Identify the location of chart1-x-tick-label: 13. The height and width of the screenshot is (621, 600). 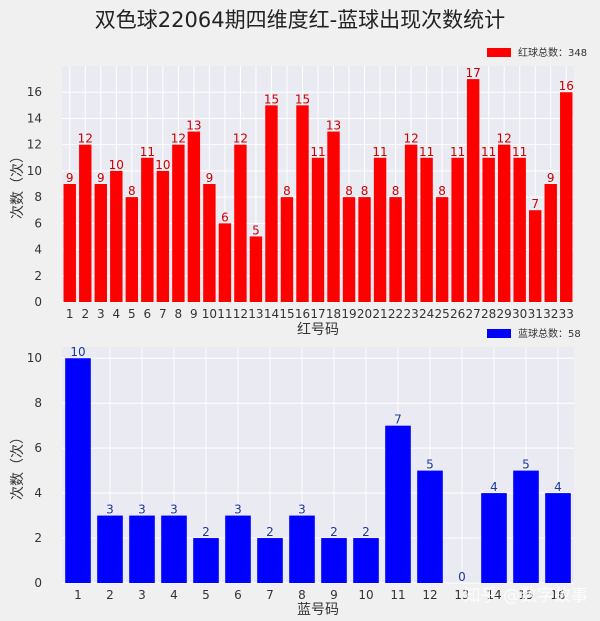
(255, 314).